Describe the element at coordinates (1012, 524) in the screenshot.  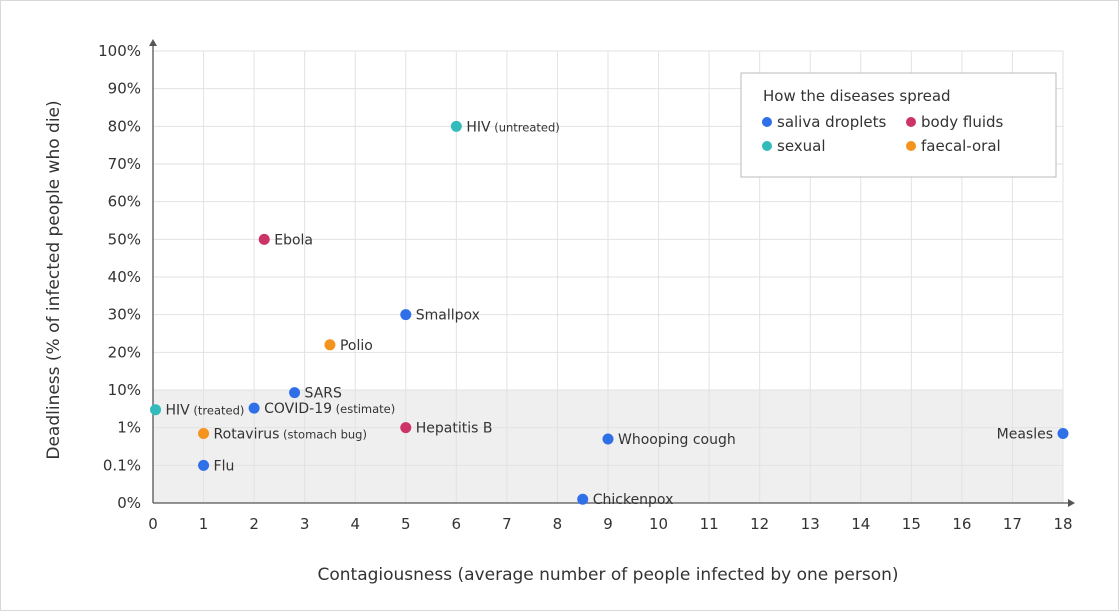
I see `x-tick-label: 17` at that location.